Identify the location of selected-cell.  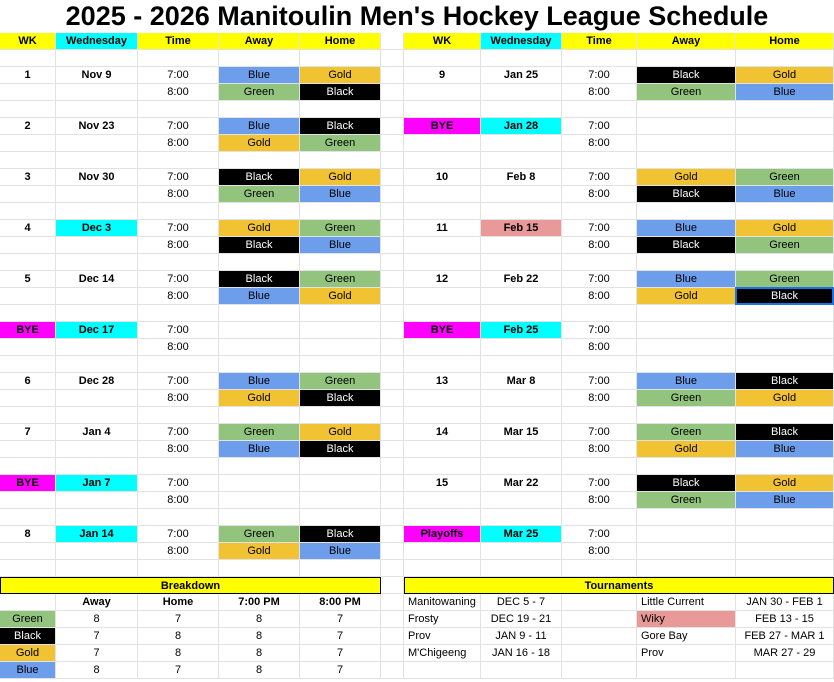
(784, 296).